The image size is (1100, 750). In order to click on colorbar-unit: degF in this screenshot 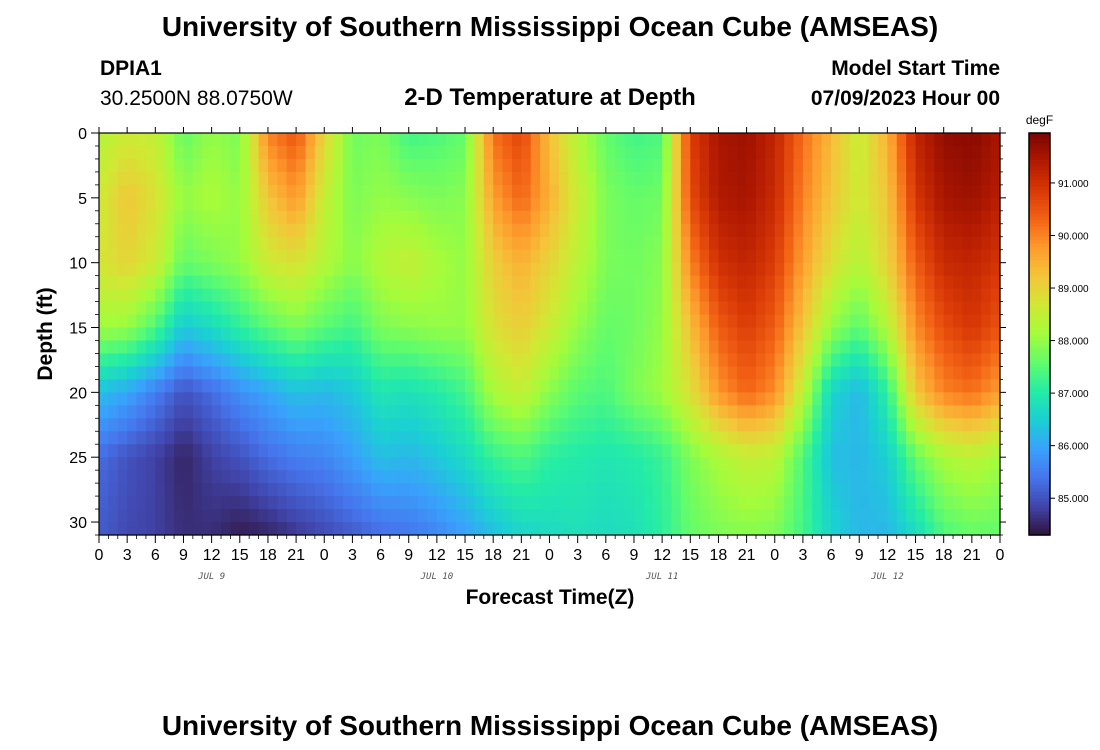, I will do `click(1039, 120)`.